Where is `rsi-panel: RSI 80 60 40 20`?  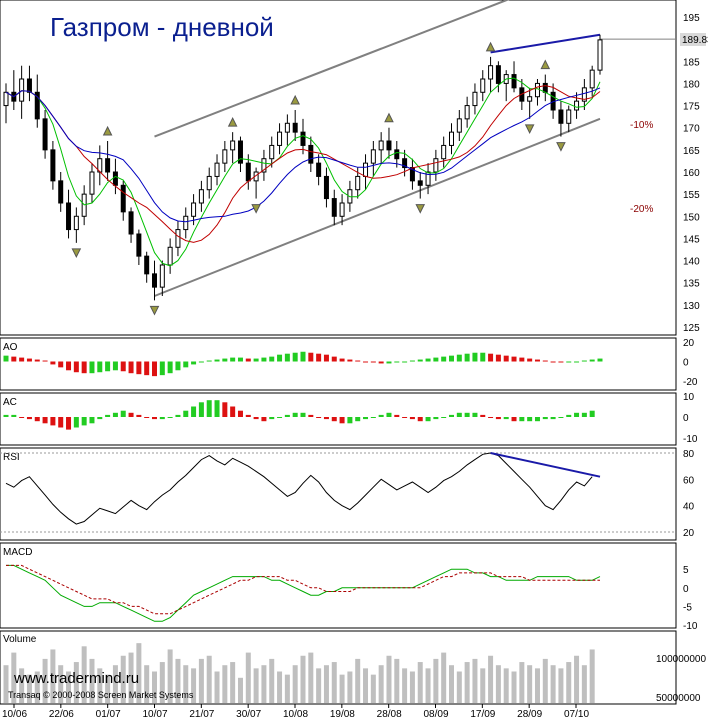
rsi-panel: RSI 80 60 40 20 is located at coordinates (347, 494).